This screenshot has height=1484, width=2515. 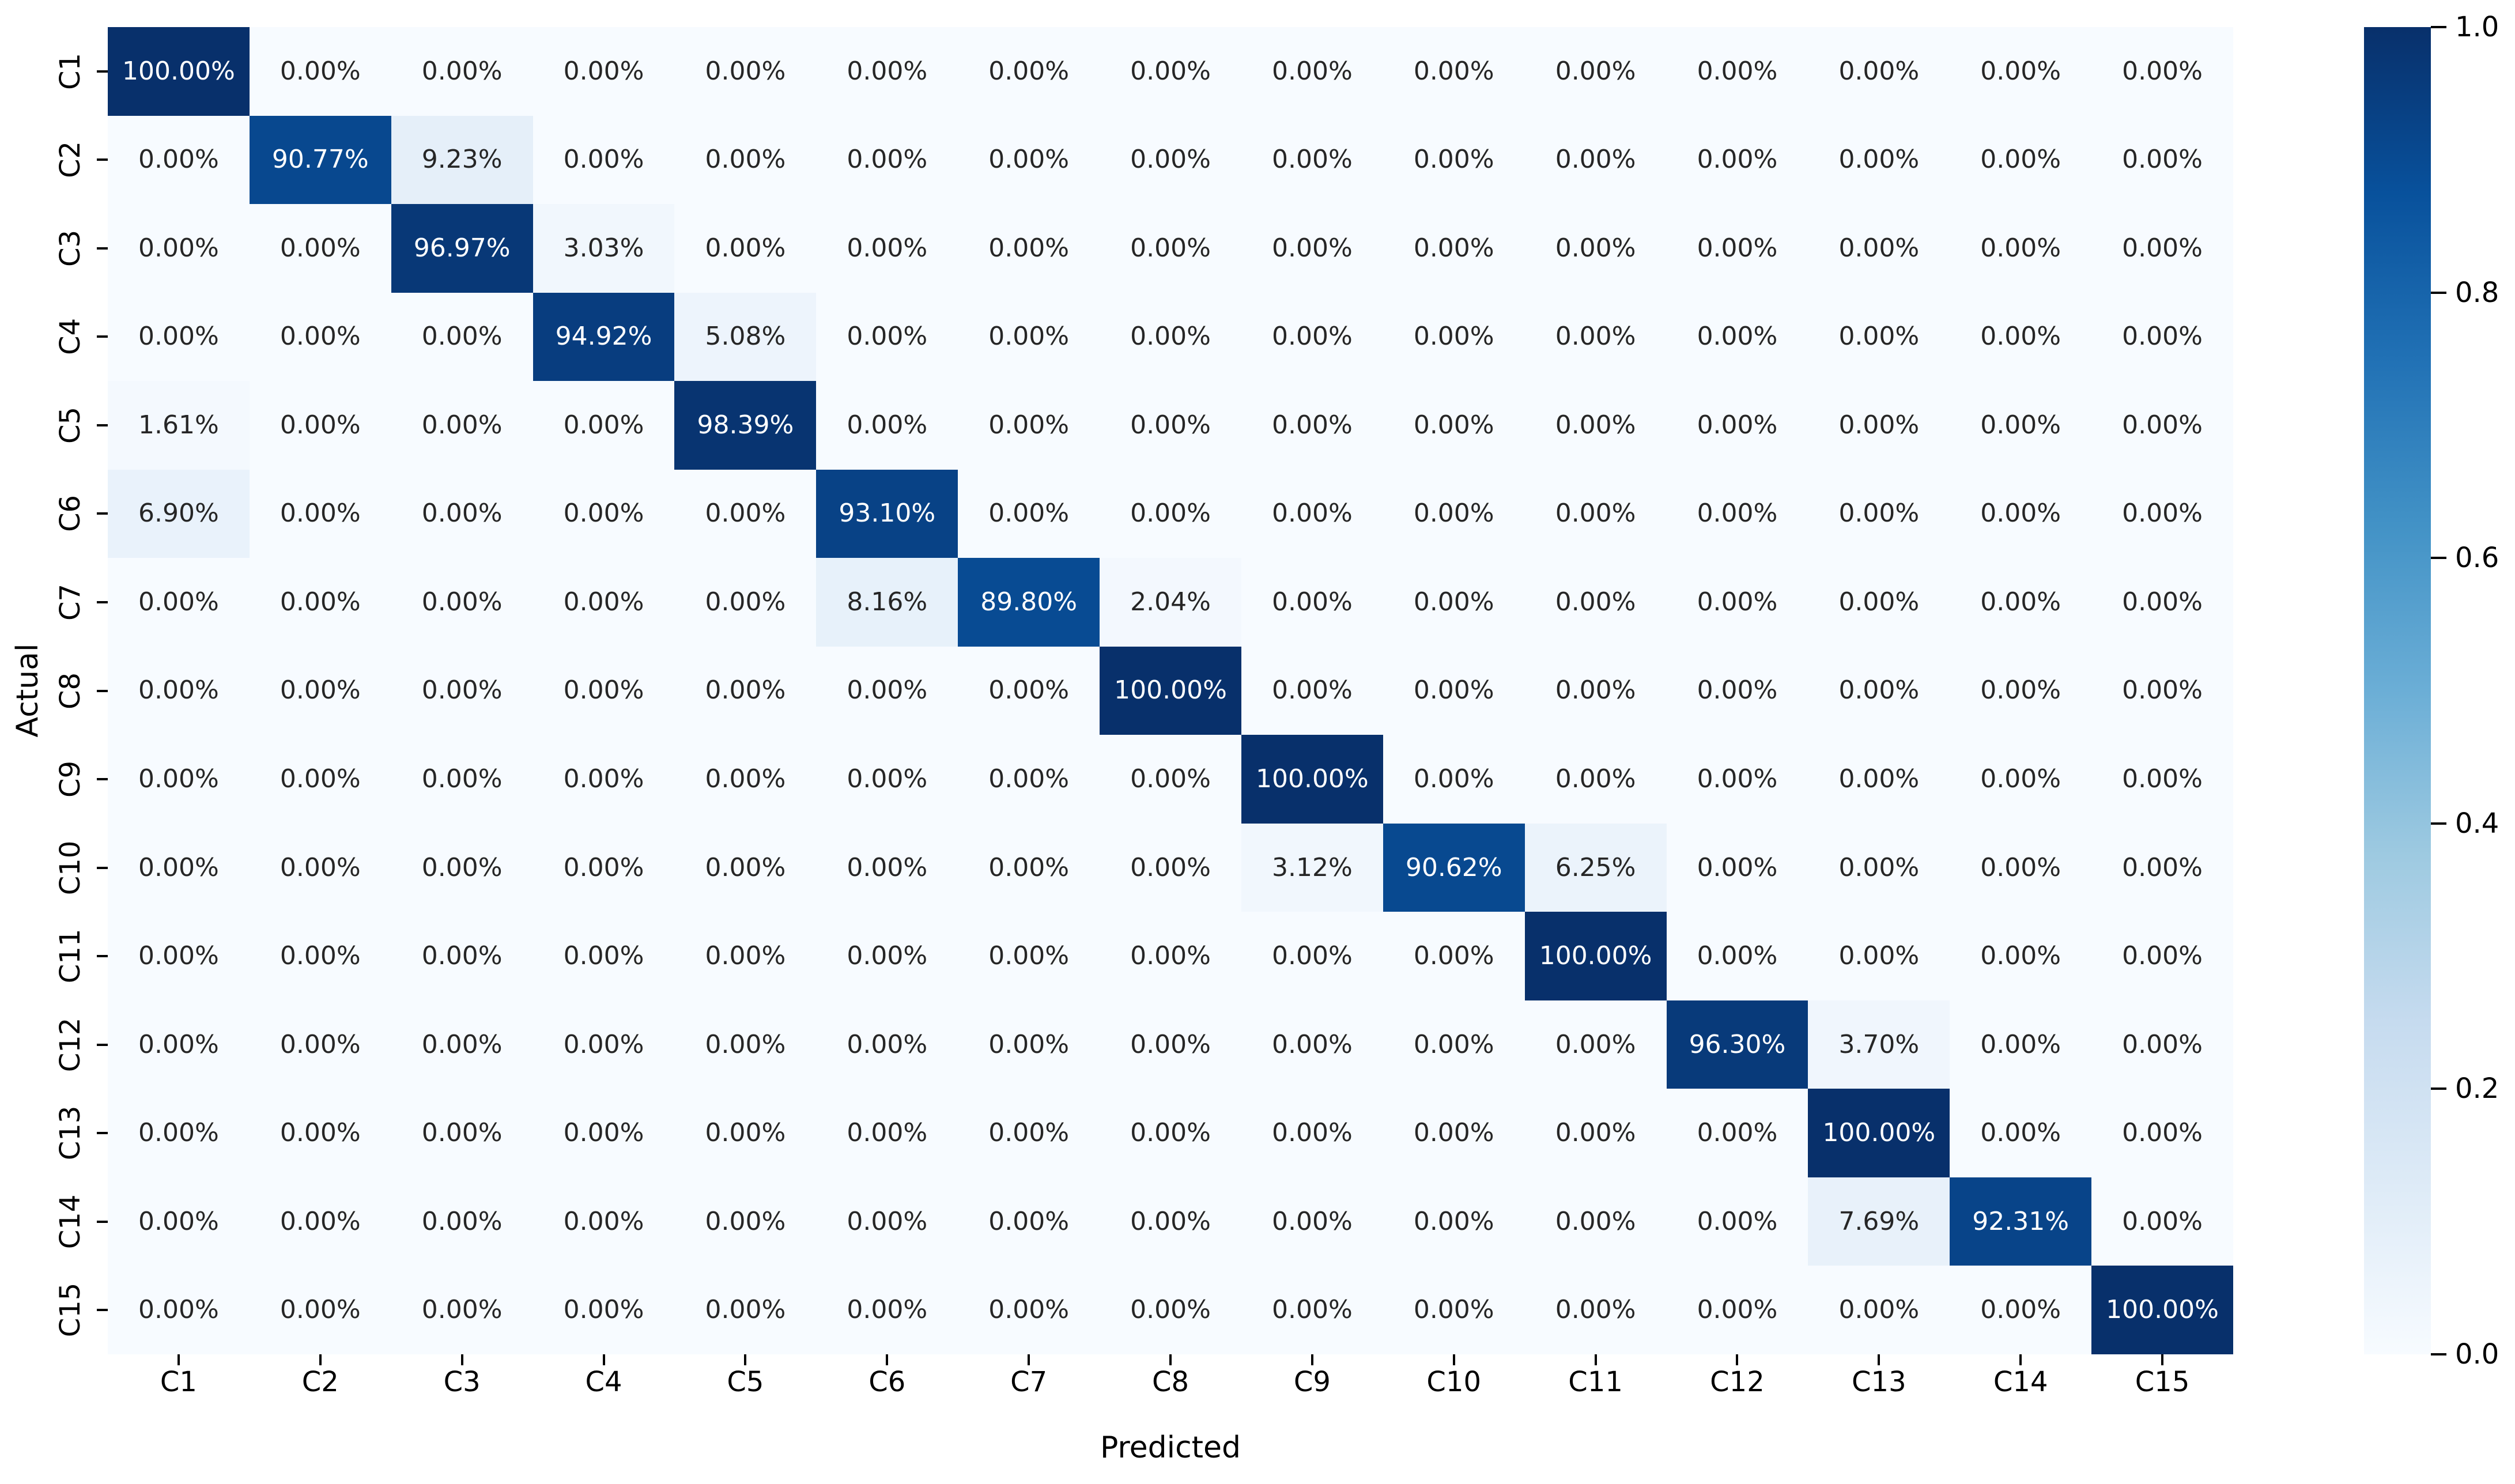 What do you see at coordinates (604, 249) in the screenshot?
I see `heatmap-cell: 3.03%` at bounding box center [604, 249].